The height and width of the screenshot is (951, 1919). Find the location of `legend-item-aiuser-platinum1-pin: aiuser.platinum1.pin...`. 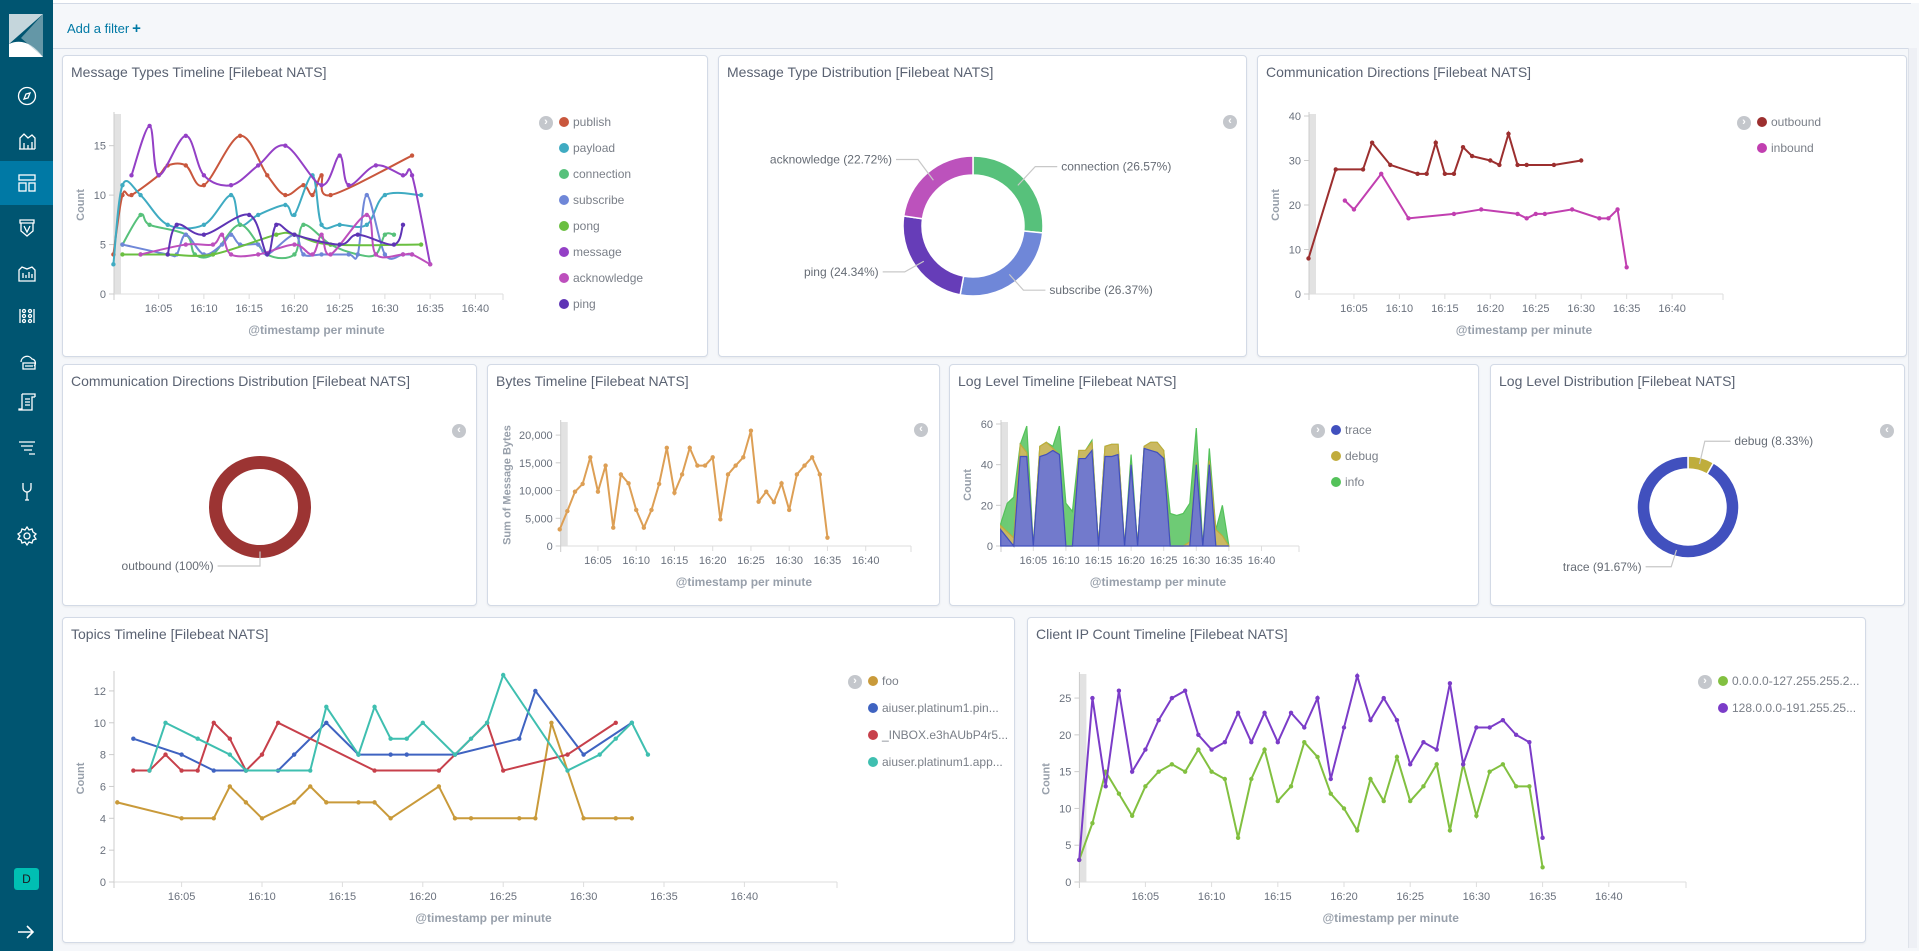

legend-item-aiuser-platinum1-pin: aiuser.platinum1.pin... is located at coordinates (933, 708).